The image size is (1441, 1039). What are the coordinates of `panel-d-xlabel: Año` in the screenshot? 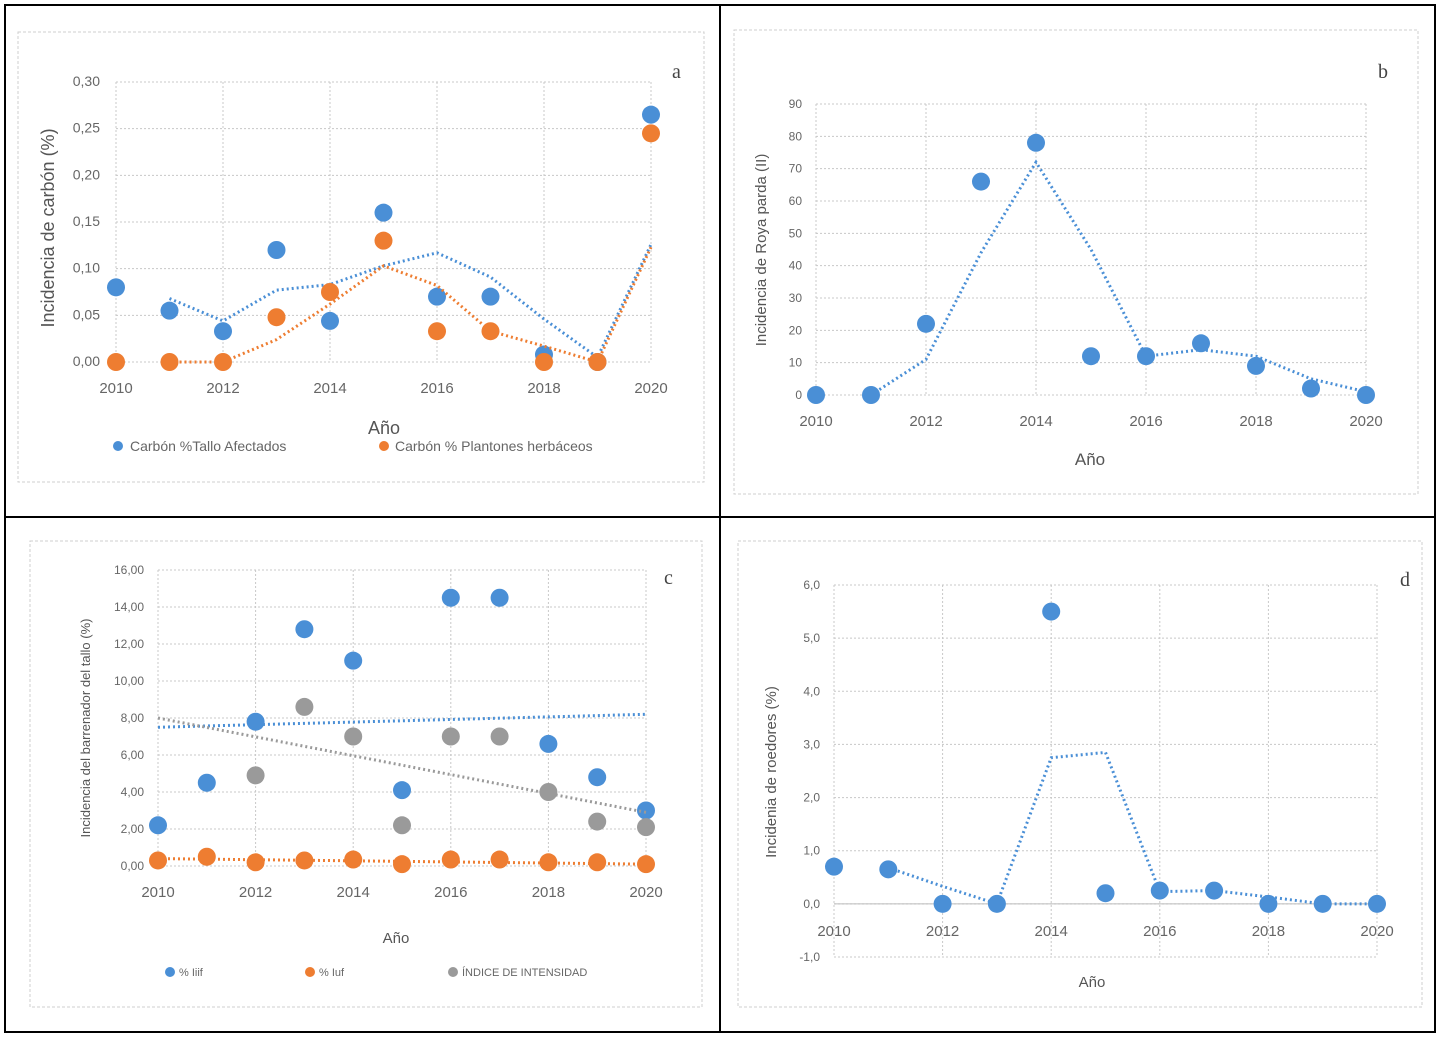 It's located at (1092, 982).